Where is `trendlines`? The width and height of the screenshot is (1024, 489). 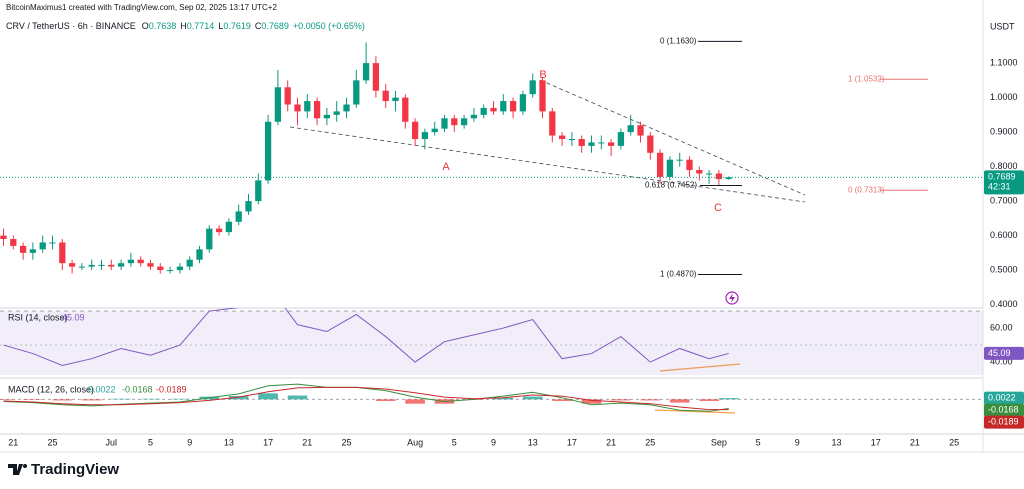 trendlines is located at coordinates (547, 141).